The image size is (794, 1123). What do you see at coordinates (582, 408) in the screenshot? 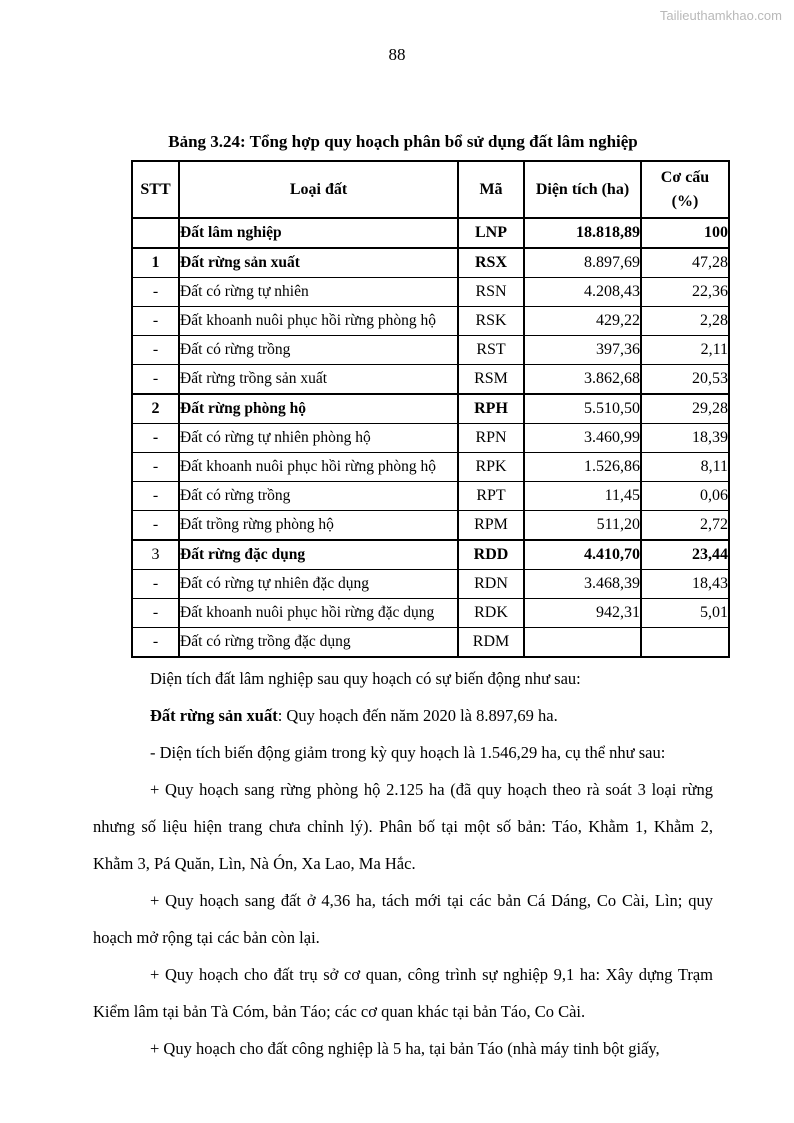
I see `cell-area: 5.510,50` at bounding box center [582, 408].